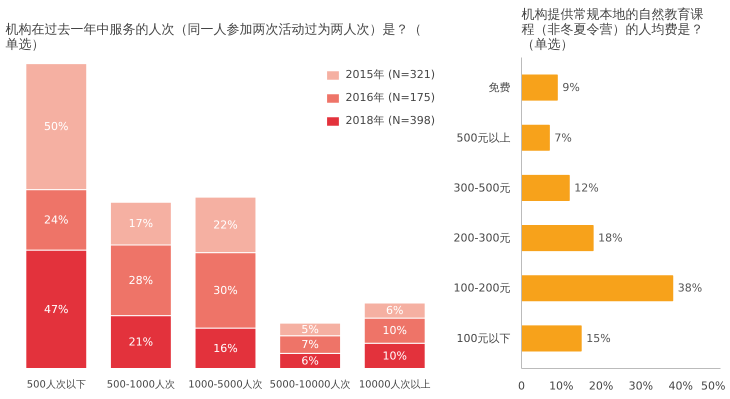 Image resolution: width=730 pixels, height=399 pixels. What do you see at coordinates (482, 238) in the screenshot?
I see `y-tick-label: 200-300元` at bounding box center [482, 238].